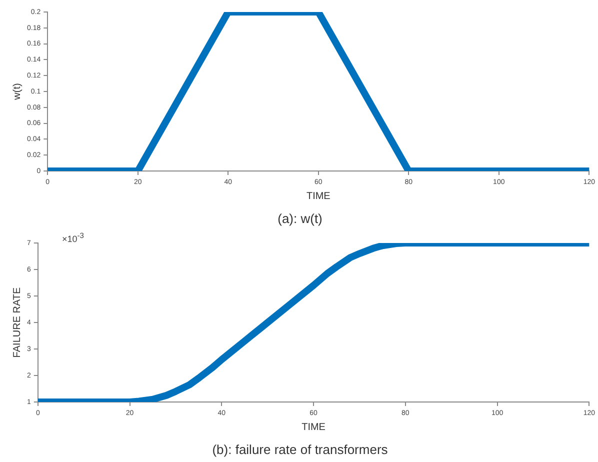 This screenshot has height=462, width=598. Describe the element at coordinates (300, 449) in the screenshot. I see `text: (b): failure rate of transformers` at that location.